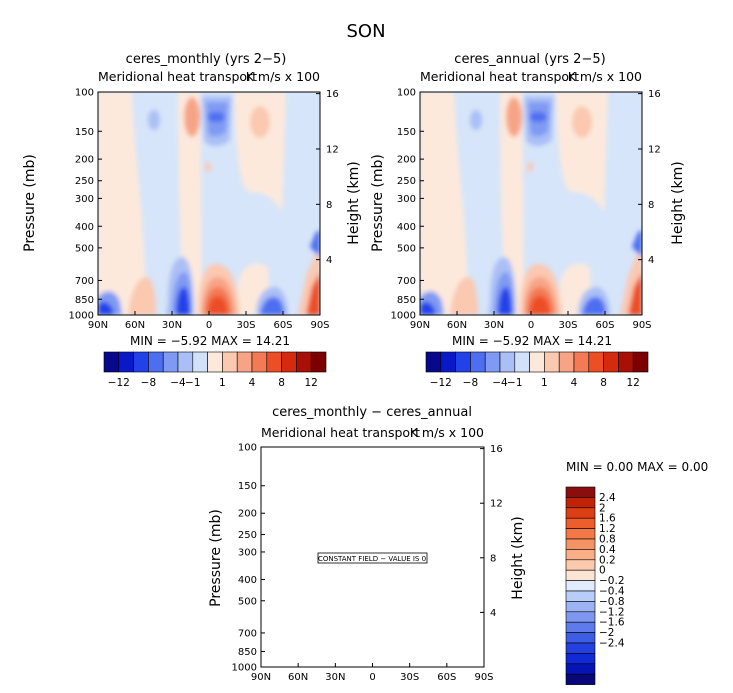 Image resolution: width=733 pixels, height=693 pixels. What do you see at coordinates (206, 59) in the screenshot?
I see `panel-title: ceres_monthly (yrs 2−5)` at bounding box center [206, 59].